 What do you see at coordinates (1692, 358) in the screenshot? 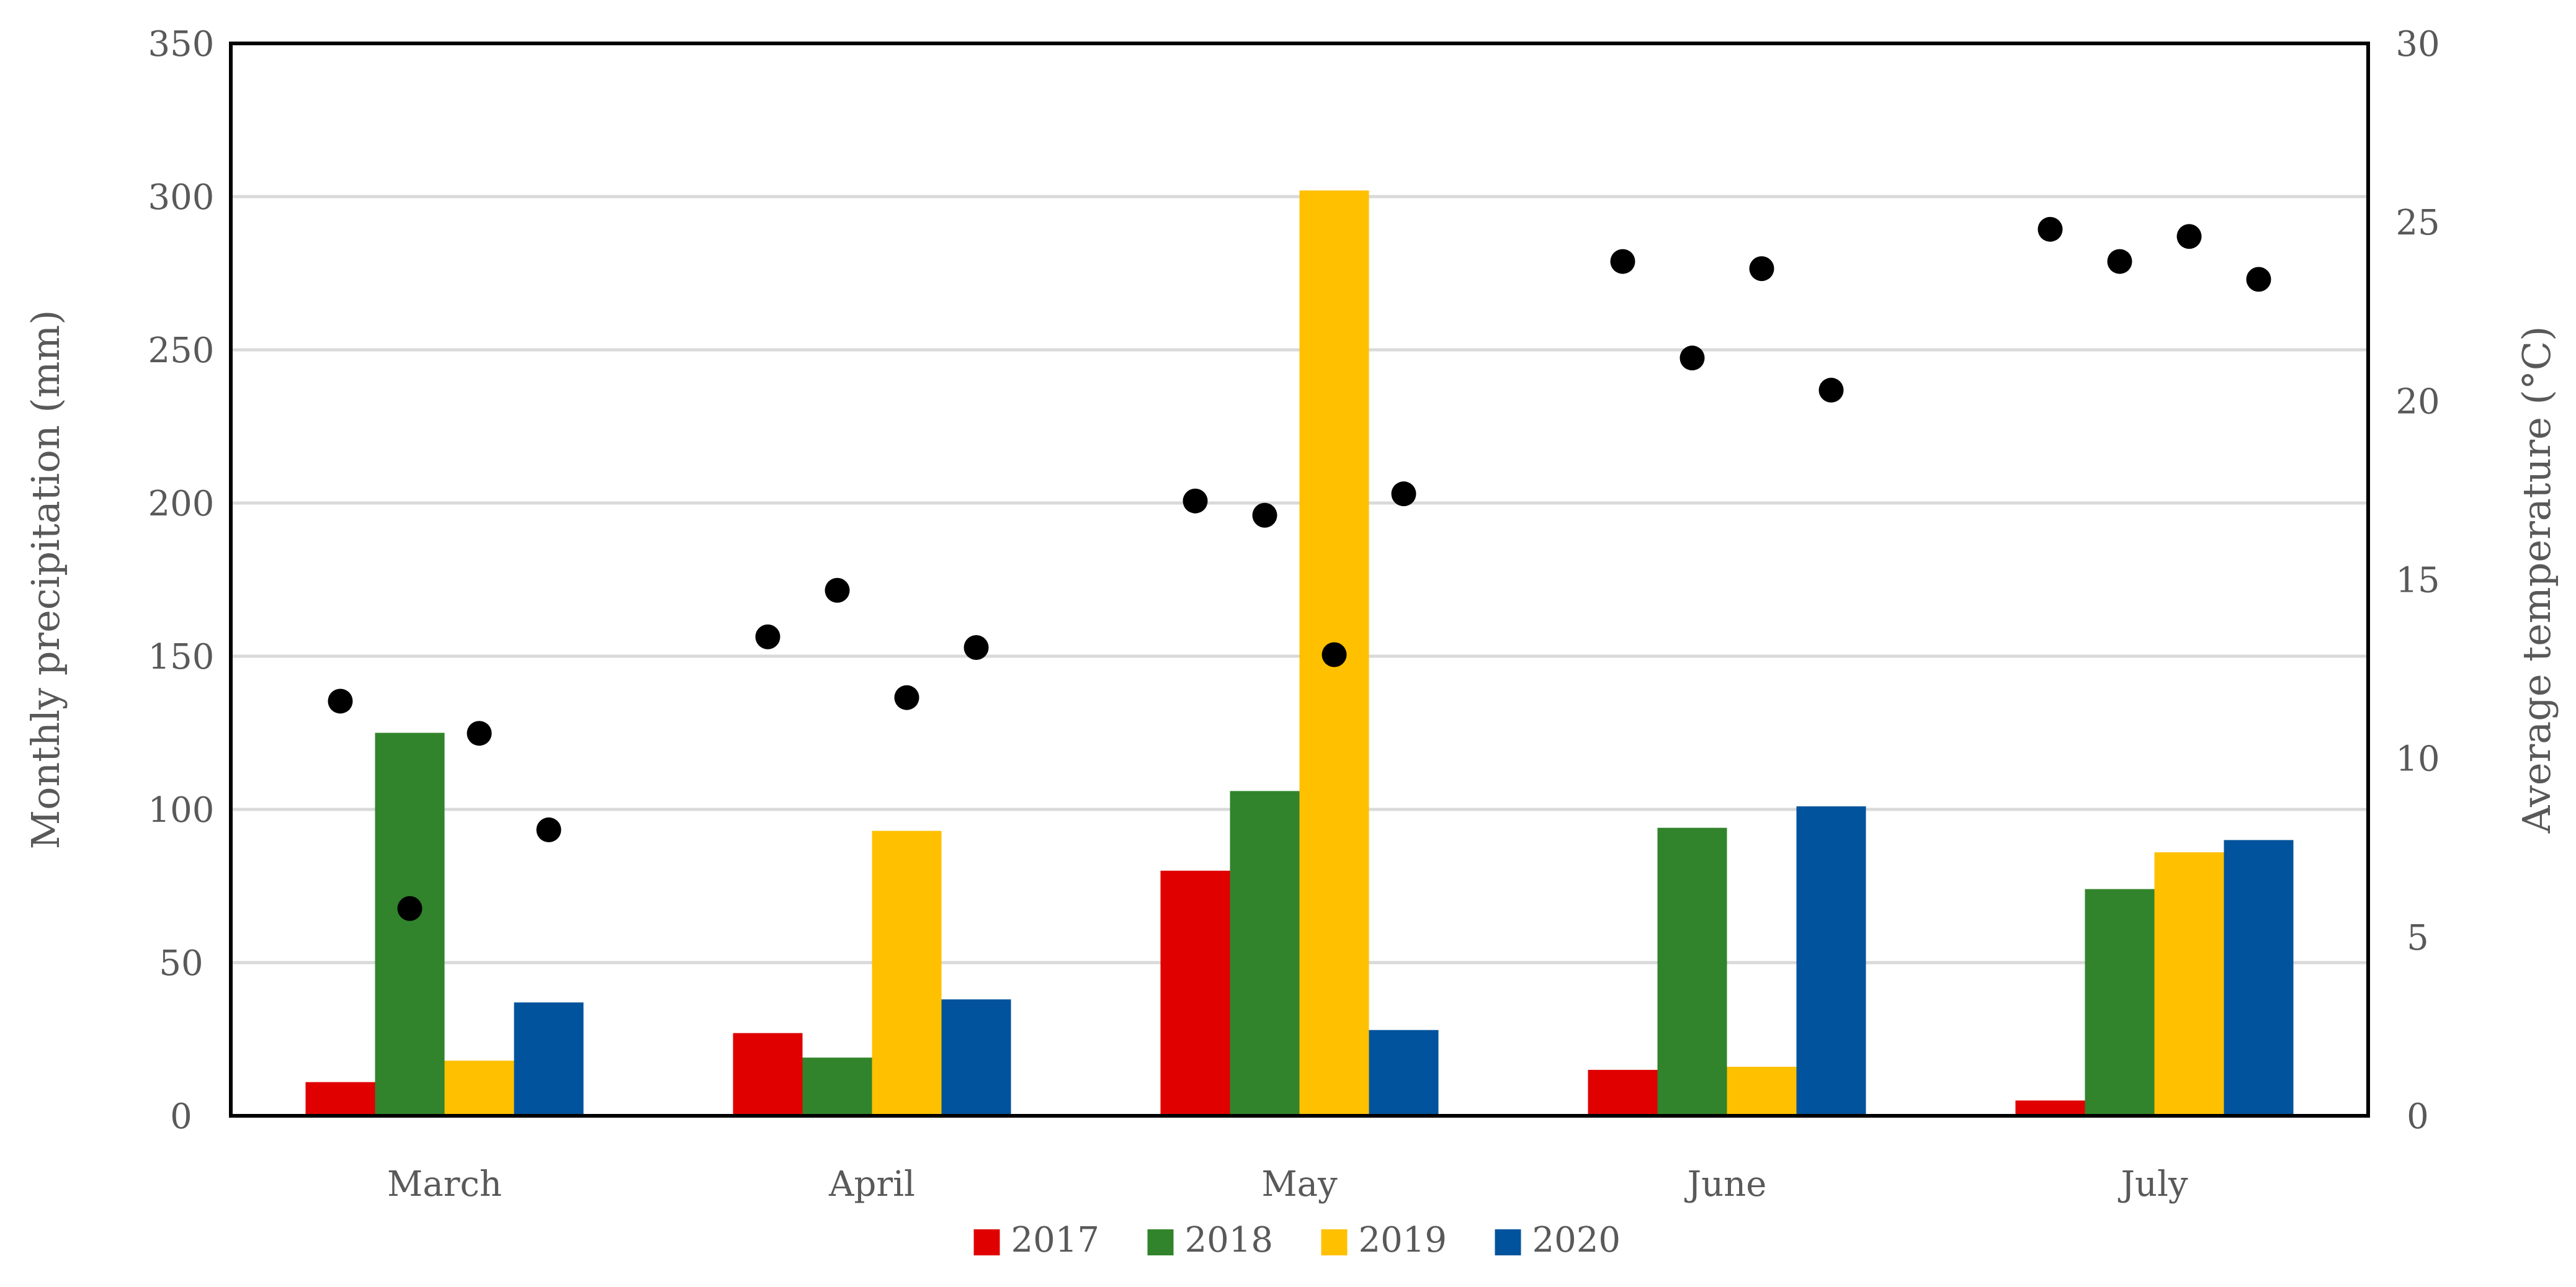
I see `temperature-point-june-2018` at bounding box center [1692, 358].